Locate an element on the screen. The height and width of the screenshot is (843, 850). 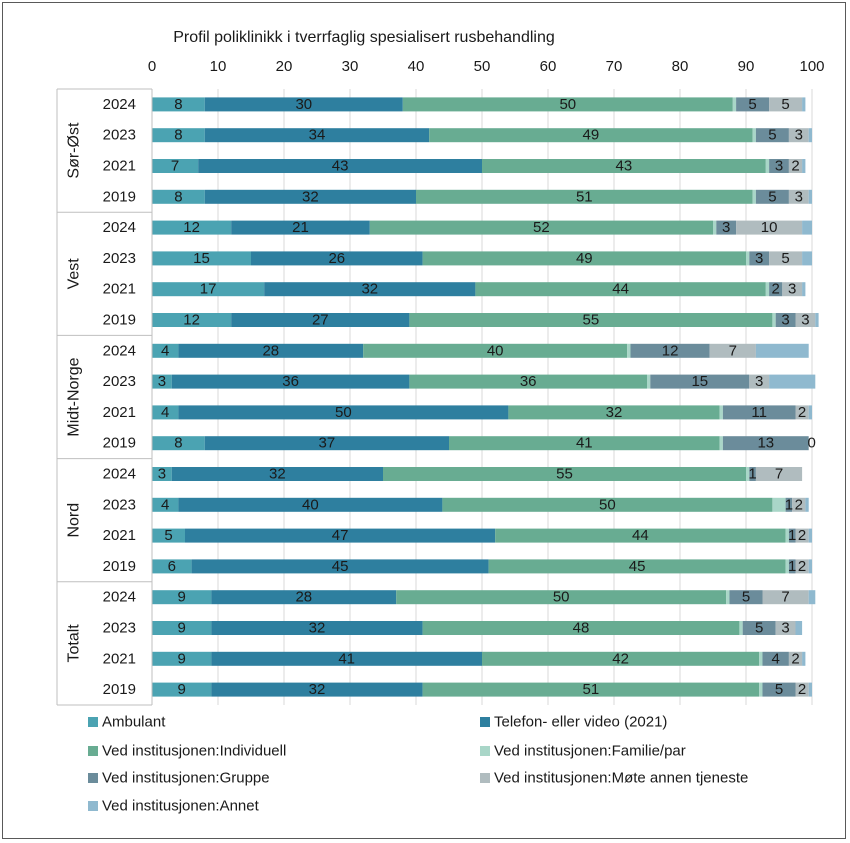
data-label: 43 is located at coordinates (624, 166).